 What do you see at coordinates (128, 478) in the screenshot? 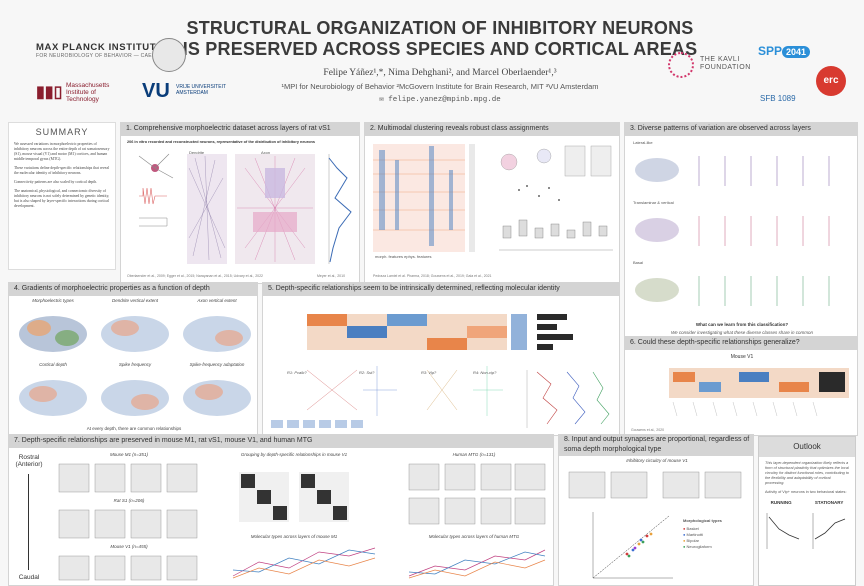
I see `boxplot-grid-m1` at bounding box center [128, 478].